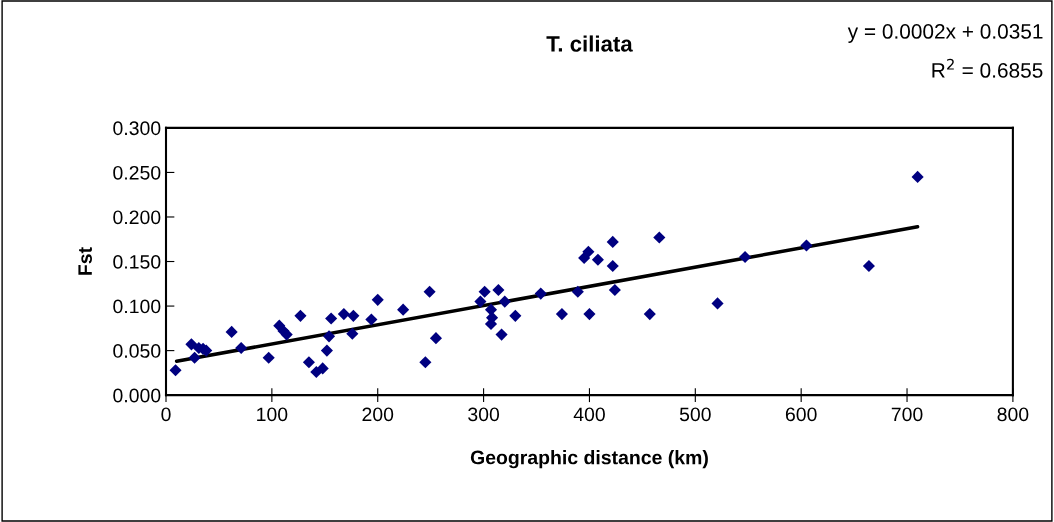 This screenshot has width=1054, height=522. What do you see at coordinates (137, 172) in the screenshot?
I see `y-tick-label: 0.250` at bounding box center [137, 172].